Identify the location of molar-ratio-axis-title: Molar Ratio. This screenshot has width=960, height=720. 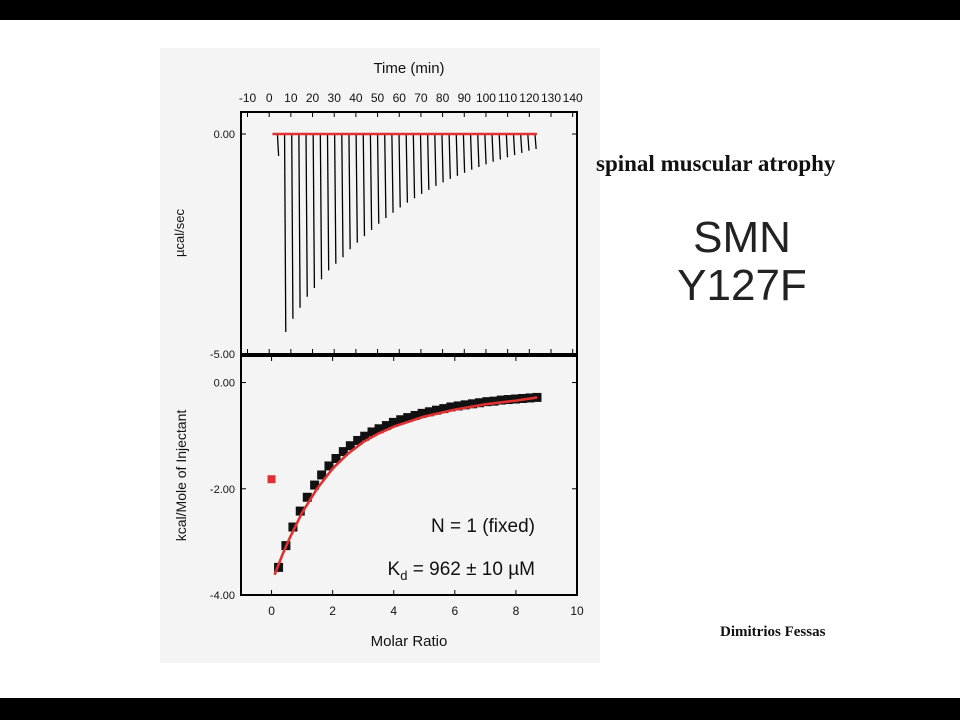
(409, 641).